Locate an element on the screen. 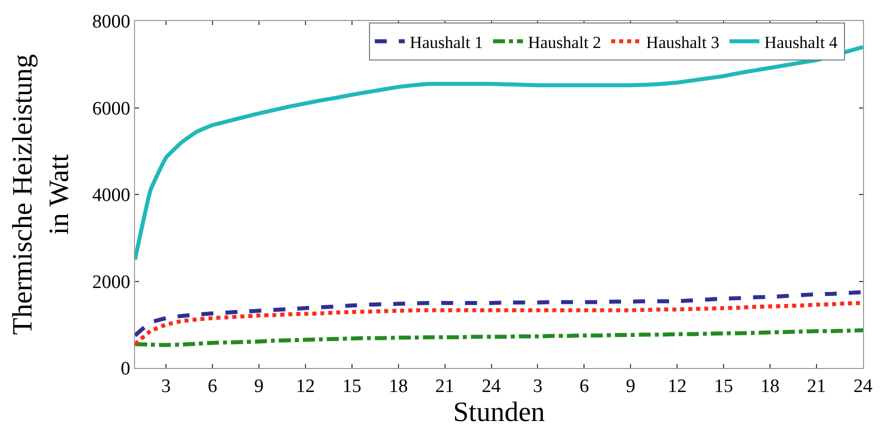  y-tick-label: 2000 is located at coordinates (111, 282).